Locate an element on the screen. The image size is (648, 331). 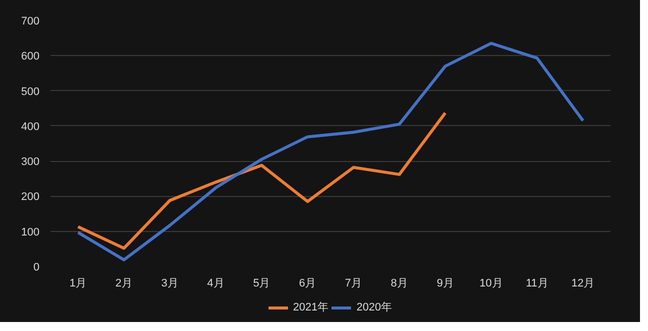
legend-label: 2020年 is located at coordinates (374, 307).